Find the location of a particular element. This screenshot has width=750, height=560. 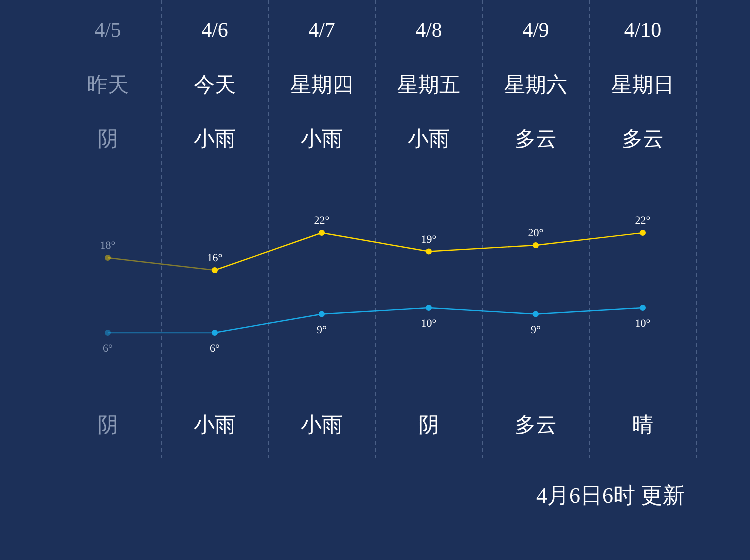

x-tick-label: 4/10 is located at coordinates (643, 30).